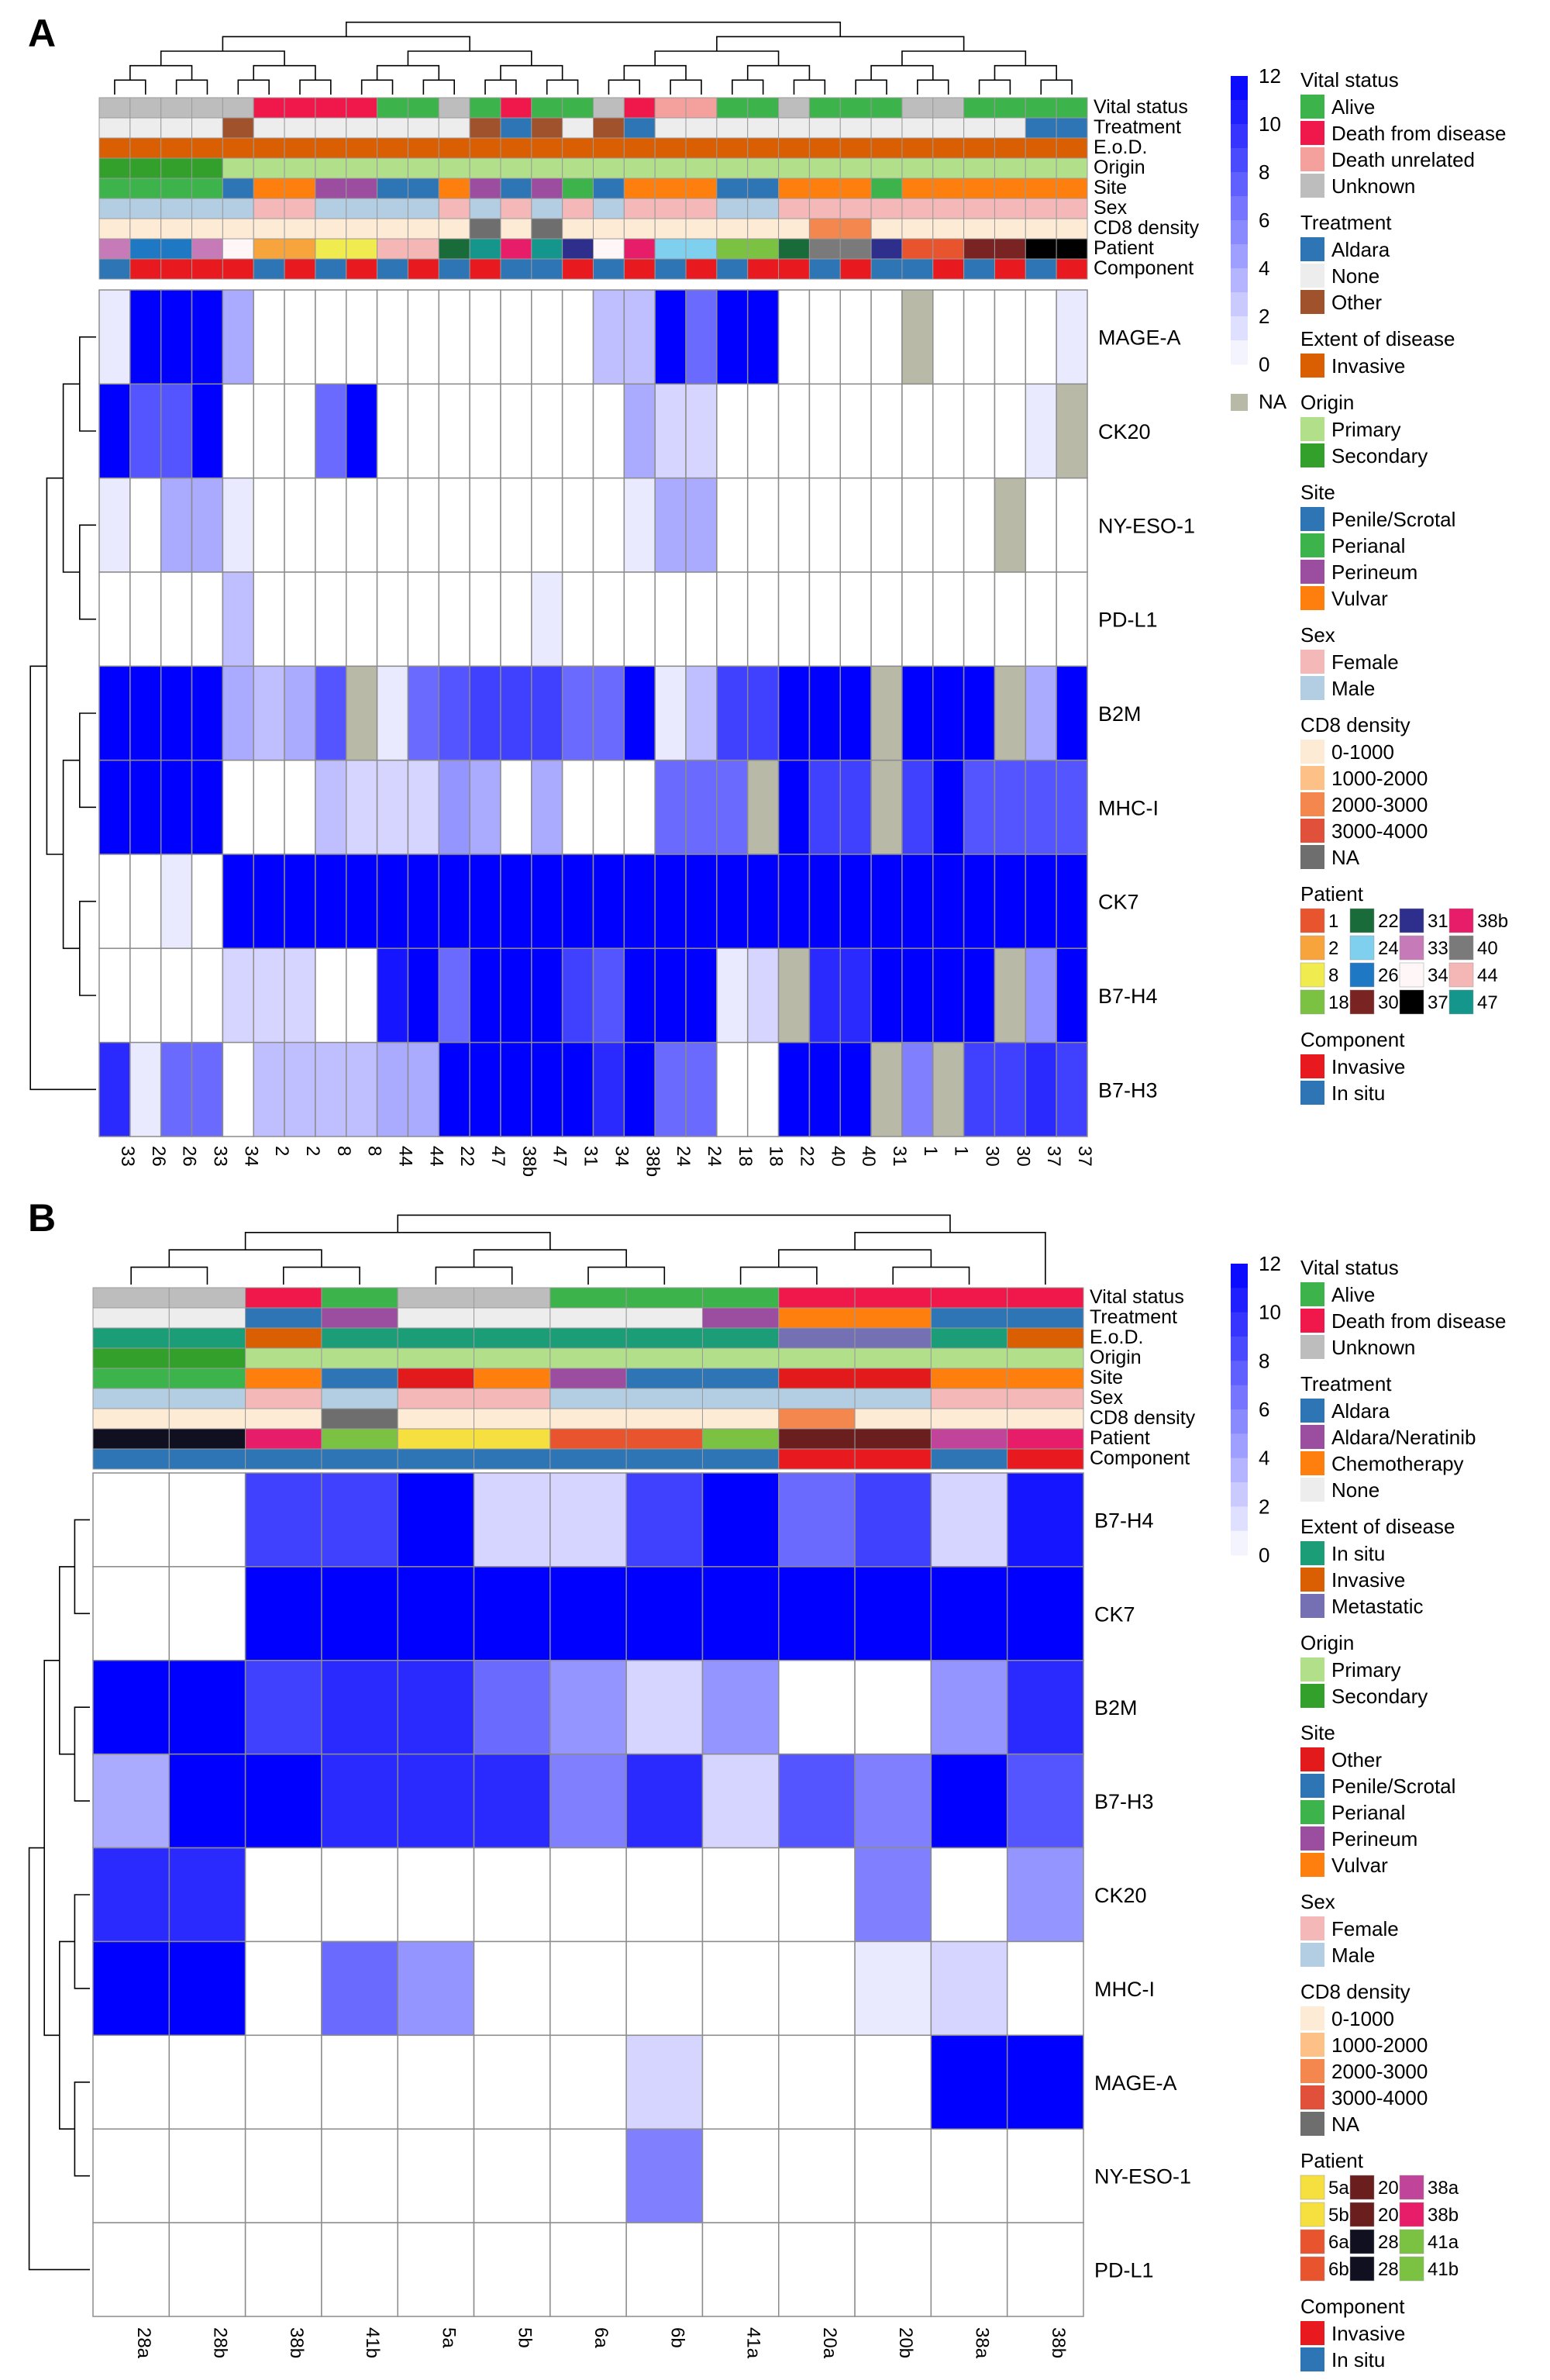  What do you see at coordinates (1443, 2242) in the screenshot?
I see `legend-item-label: 41a` at bounding box center [1443, 2242].